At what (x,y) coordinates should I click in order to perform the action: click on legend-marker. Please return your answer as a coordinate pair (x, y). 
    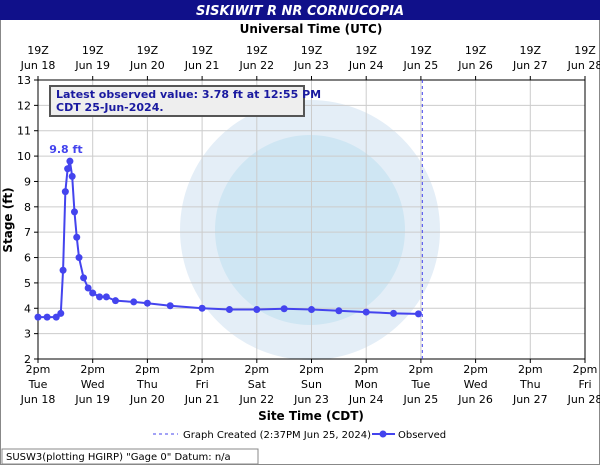
    Looking at the image, I should click on (383, 434).